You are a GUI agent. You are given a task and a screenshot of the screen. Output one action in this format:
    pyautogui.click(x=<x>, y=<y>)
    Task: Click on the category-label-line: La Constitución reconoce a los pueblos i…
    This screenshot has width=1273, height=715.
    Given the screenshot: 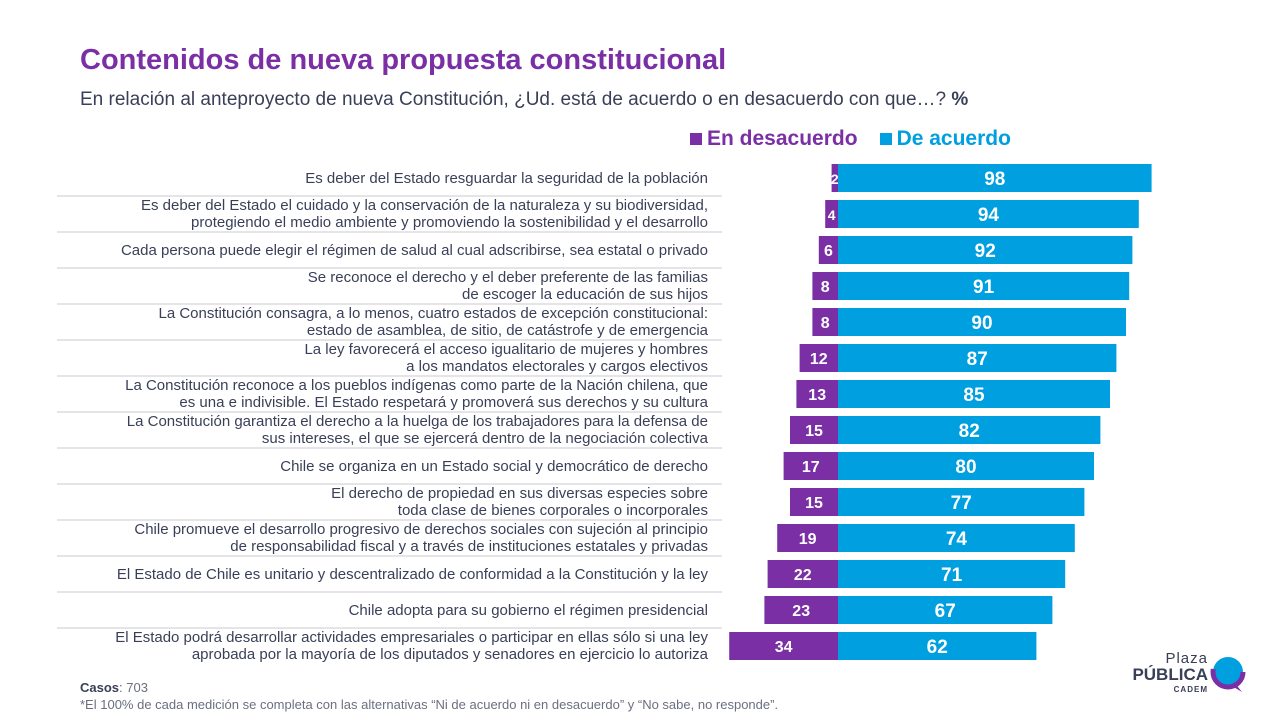 What is the action you would take?
    pyautogui.click(x=416, y=385)
    